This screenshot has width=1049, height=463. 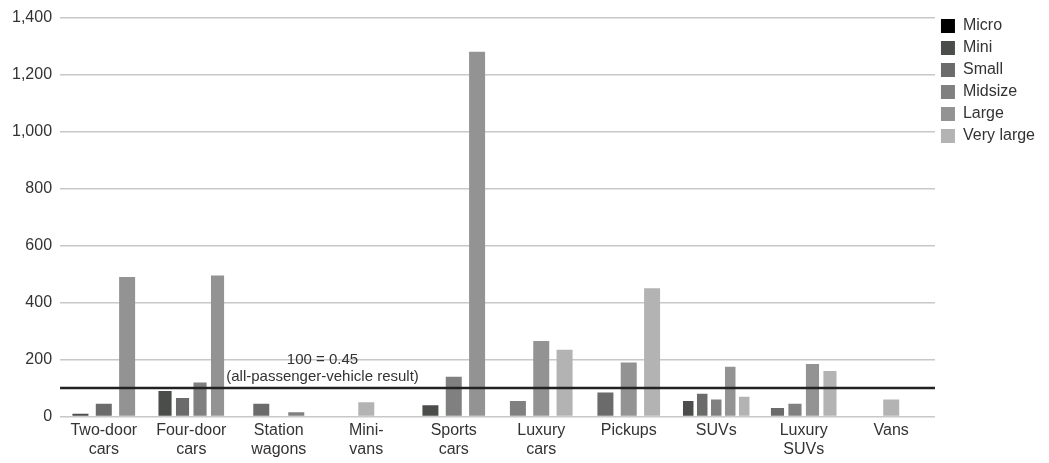 What do you see at coordinates (982, 69) in the screenshot?
I see `legend-label: Small` at bounding box center [982, 69].